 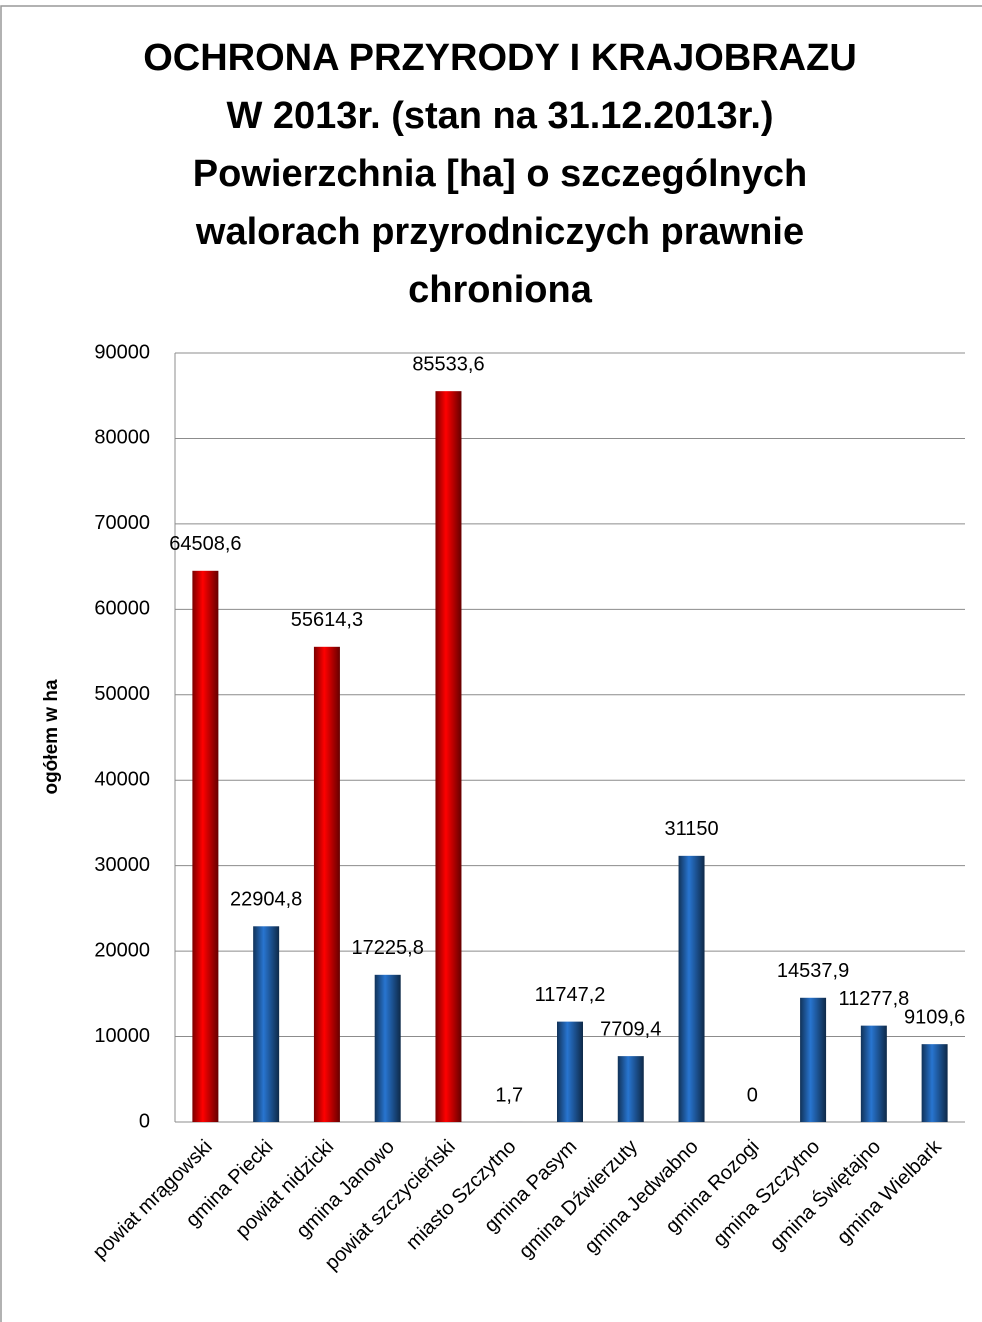 What do you see at coordinates (630, 1029) in the screenshot?
I see `data-label: 7709,4` at bounding box center [630, 1029].